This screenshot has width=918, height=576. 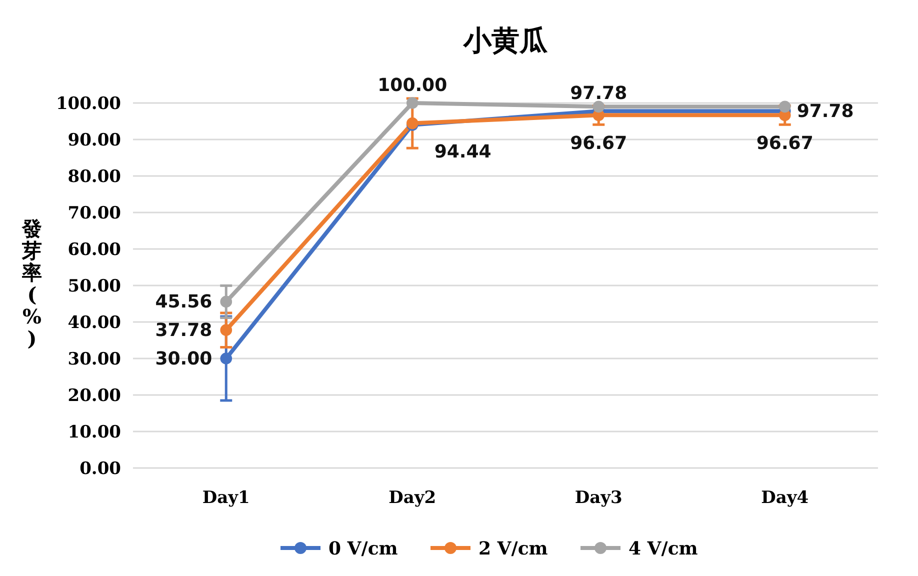 What do you see at coordinates (95, 213) in the screenshot?
I see `y-tick-label: 70.00` at bounding box center [95, 213].